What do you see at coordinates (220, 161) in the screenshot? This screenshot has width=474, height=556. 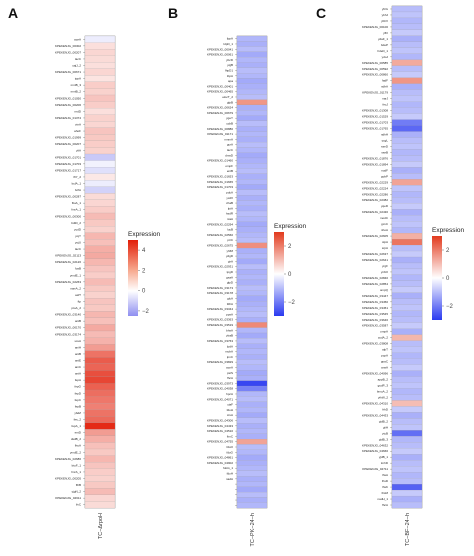 I see `row-label-b: KPEKENJG_01460` at bounding box center [220, 161].